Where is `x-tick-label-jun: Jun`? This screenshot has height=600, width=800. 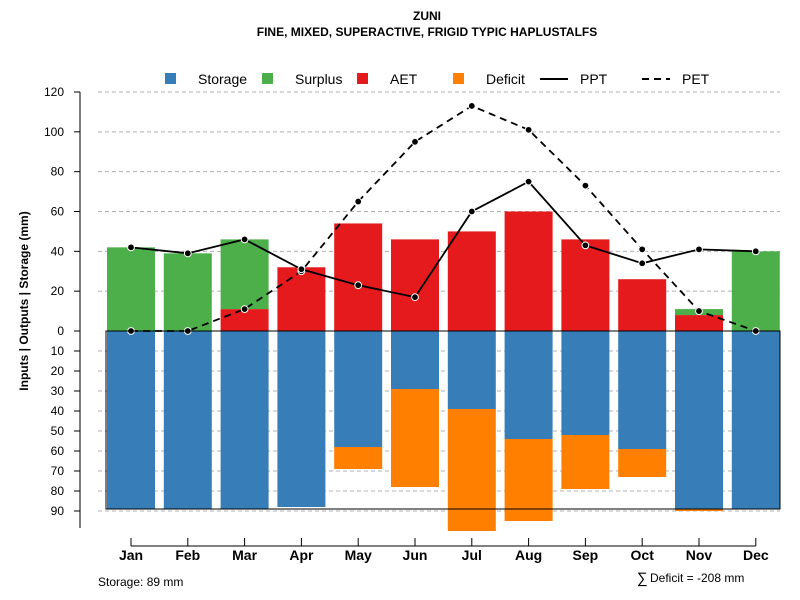 x-tick-label-jun: Jun is located at coordinates (415, 555).